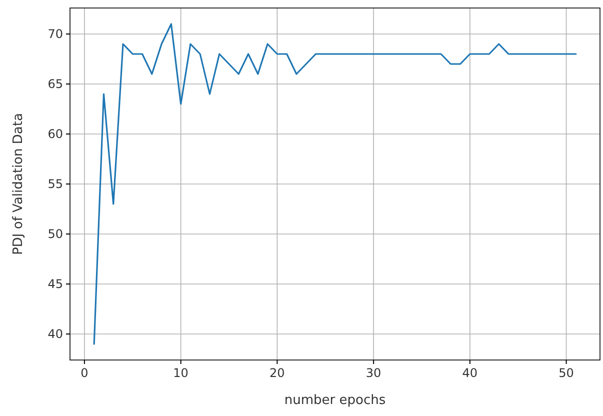 The height and width of the screenshot is (416, 603). What do you see at coordinates (55, 184) in the screenshot?
I see `y-tick-label: 55` at bounding box center [55, 184].